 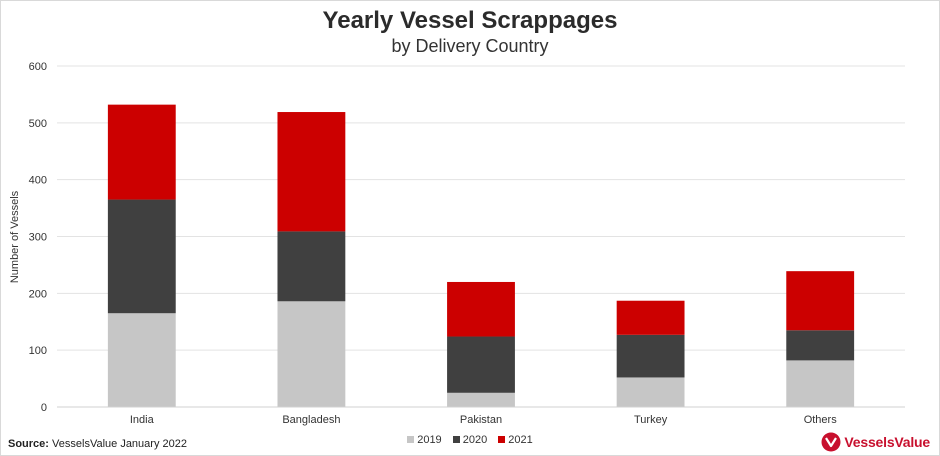 I want to click on bar-india-2021, so click(x=141, y=152).